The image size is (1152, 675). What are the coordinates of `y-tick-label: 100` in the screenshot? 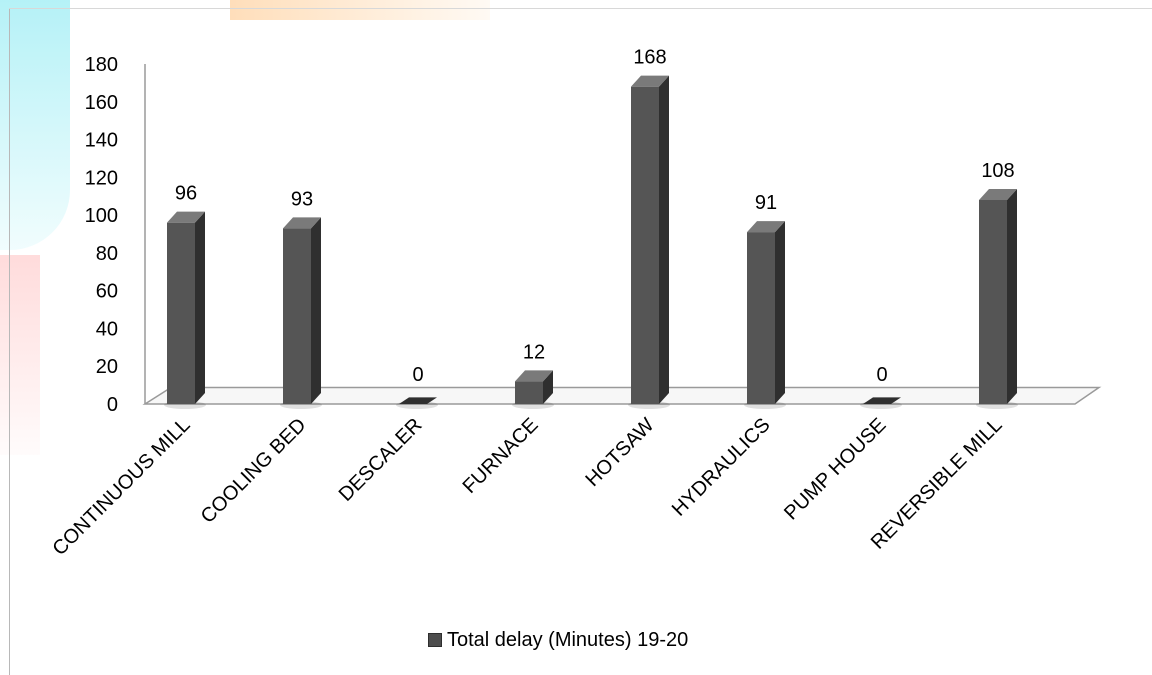 It's located at (101, 216).